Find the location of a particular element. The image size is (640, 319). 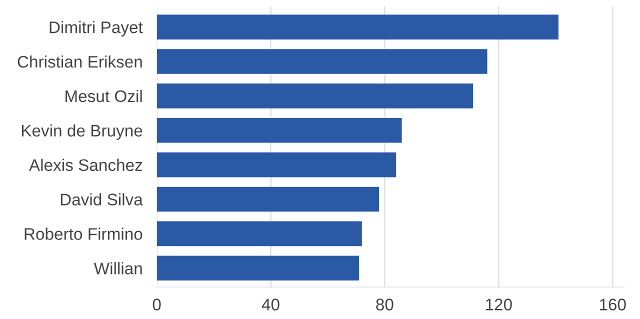

x-tick-label: 160 is located at coordinates (613, 304).